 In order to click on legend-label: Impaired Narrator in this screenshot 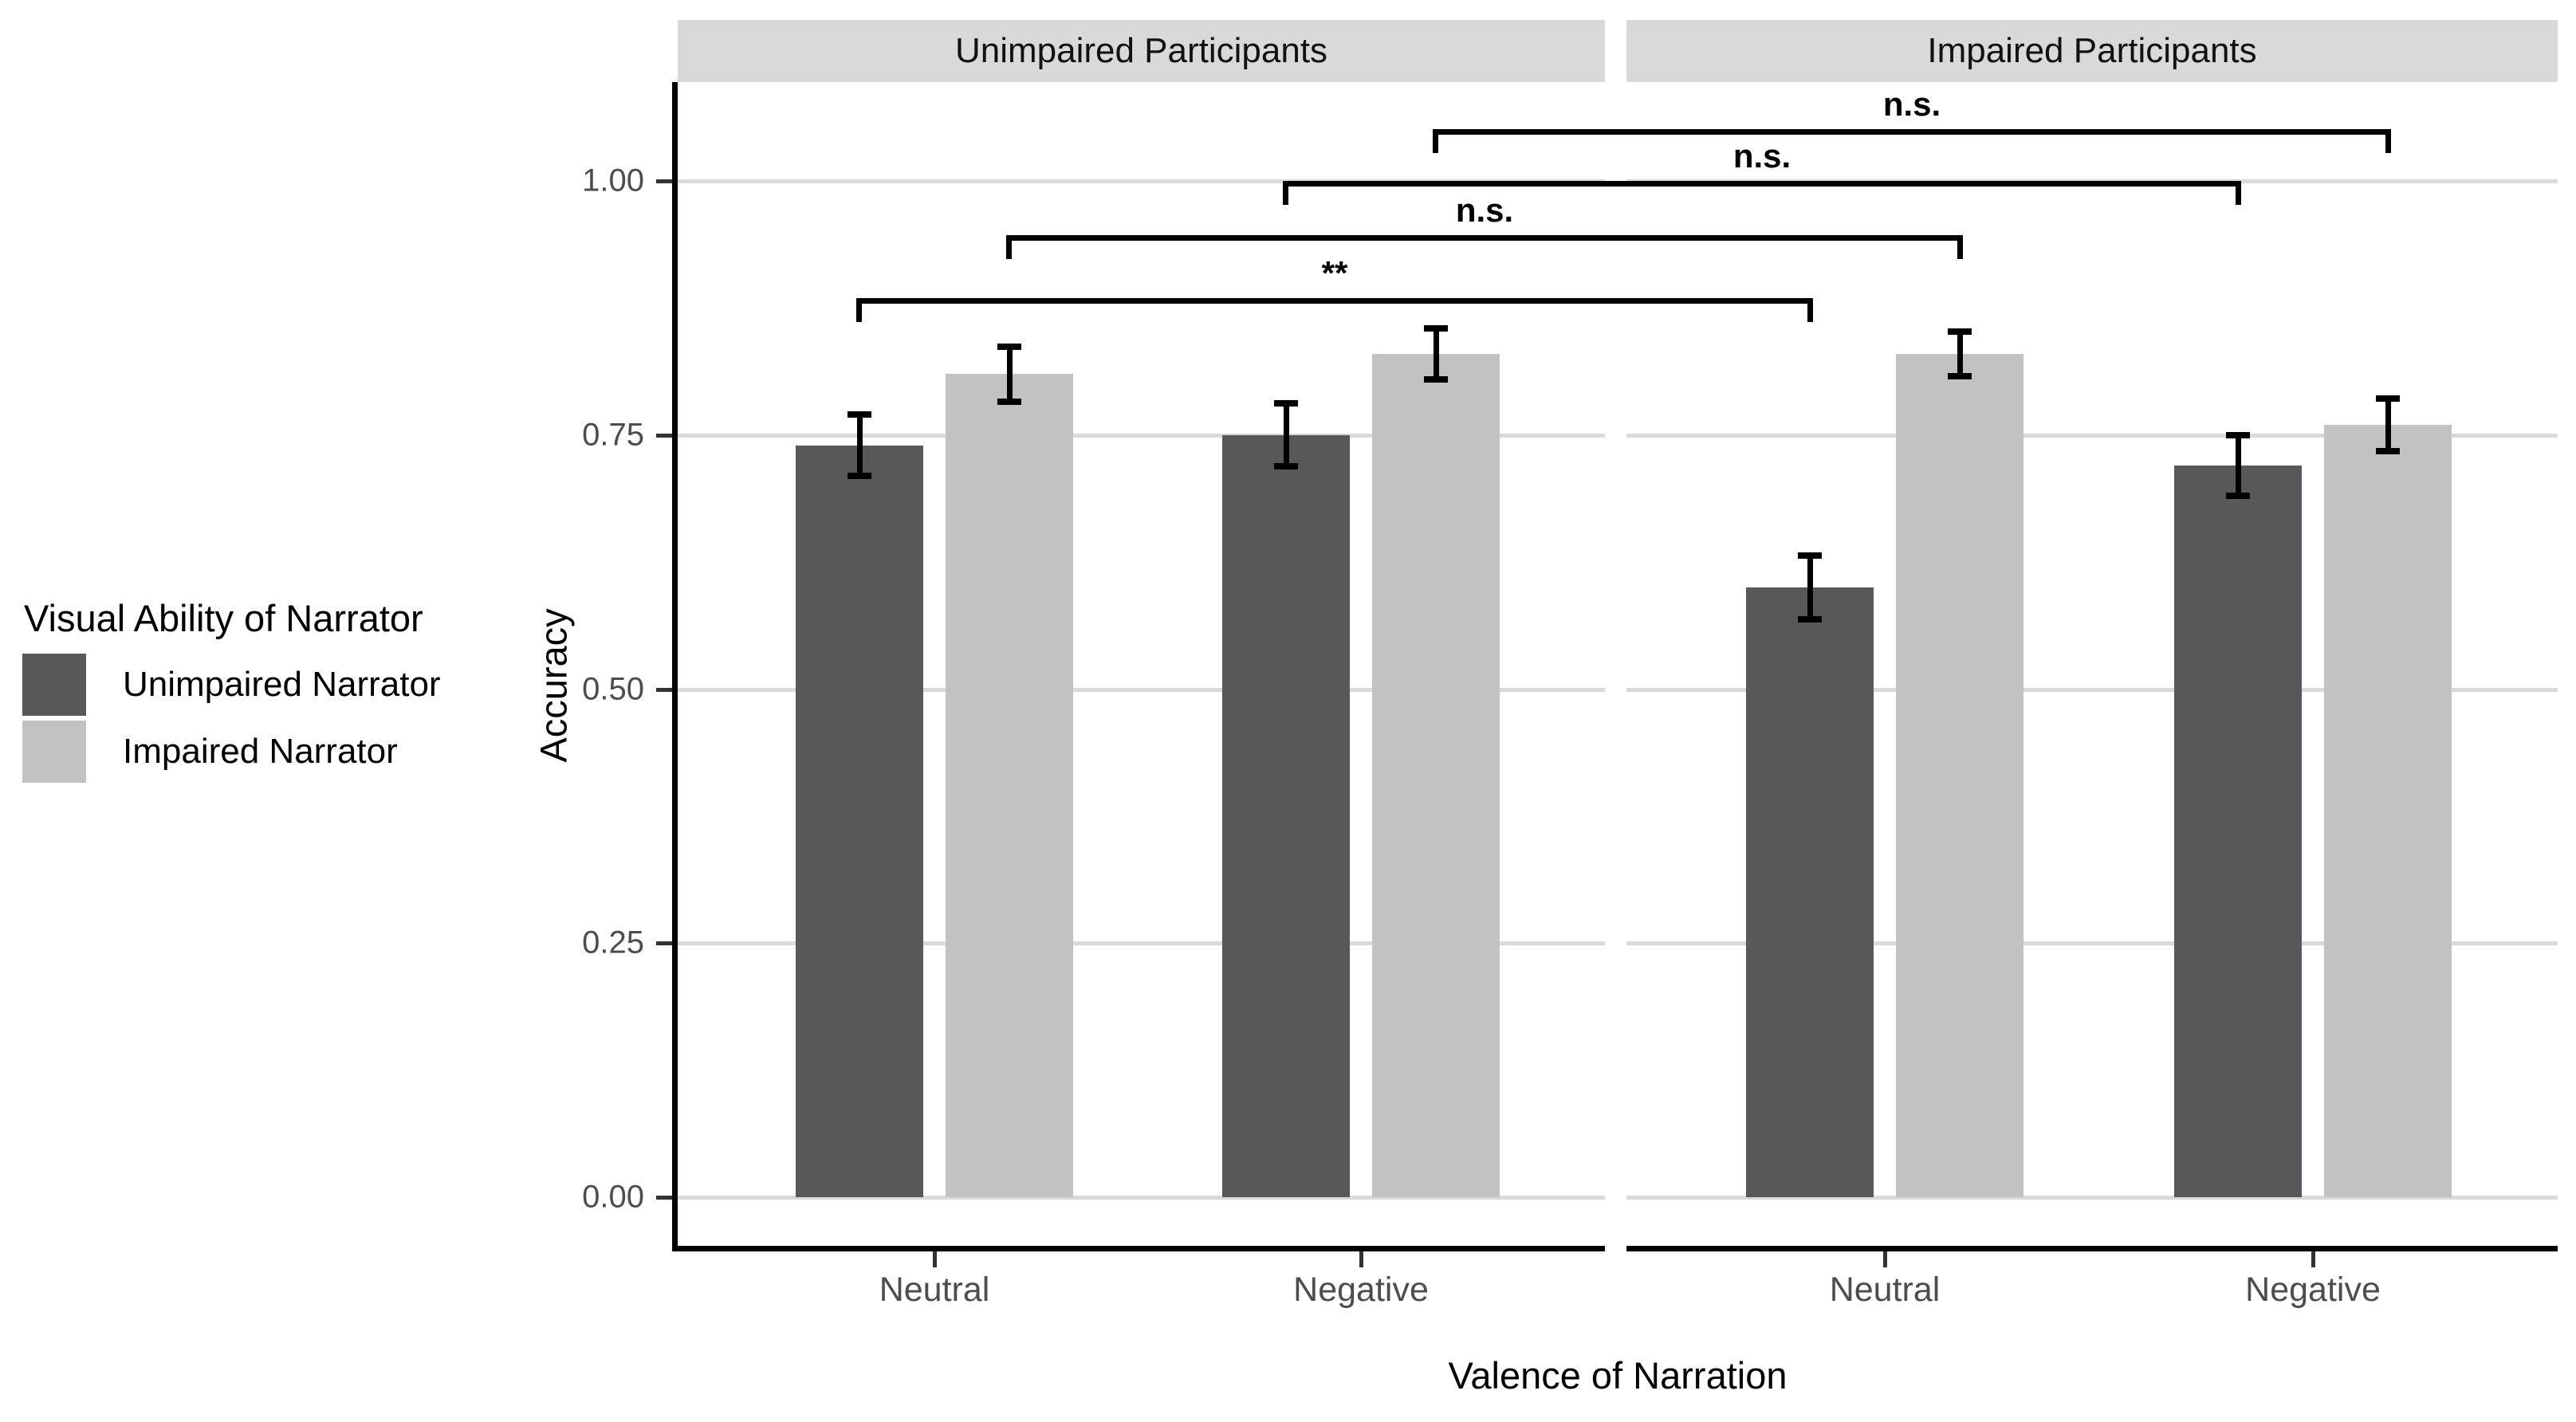, I will do `click(260, 751)`.